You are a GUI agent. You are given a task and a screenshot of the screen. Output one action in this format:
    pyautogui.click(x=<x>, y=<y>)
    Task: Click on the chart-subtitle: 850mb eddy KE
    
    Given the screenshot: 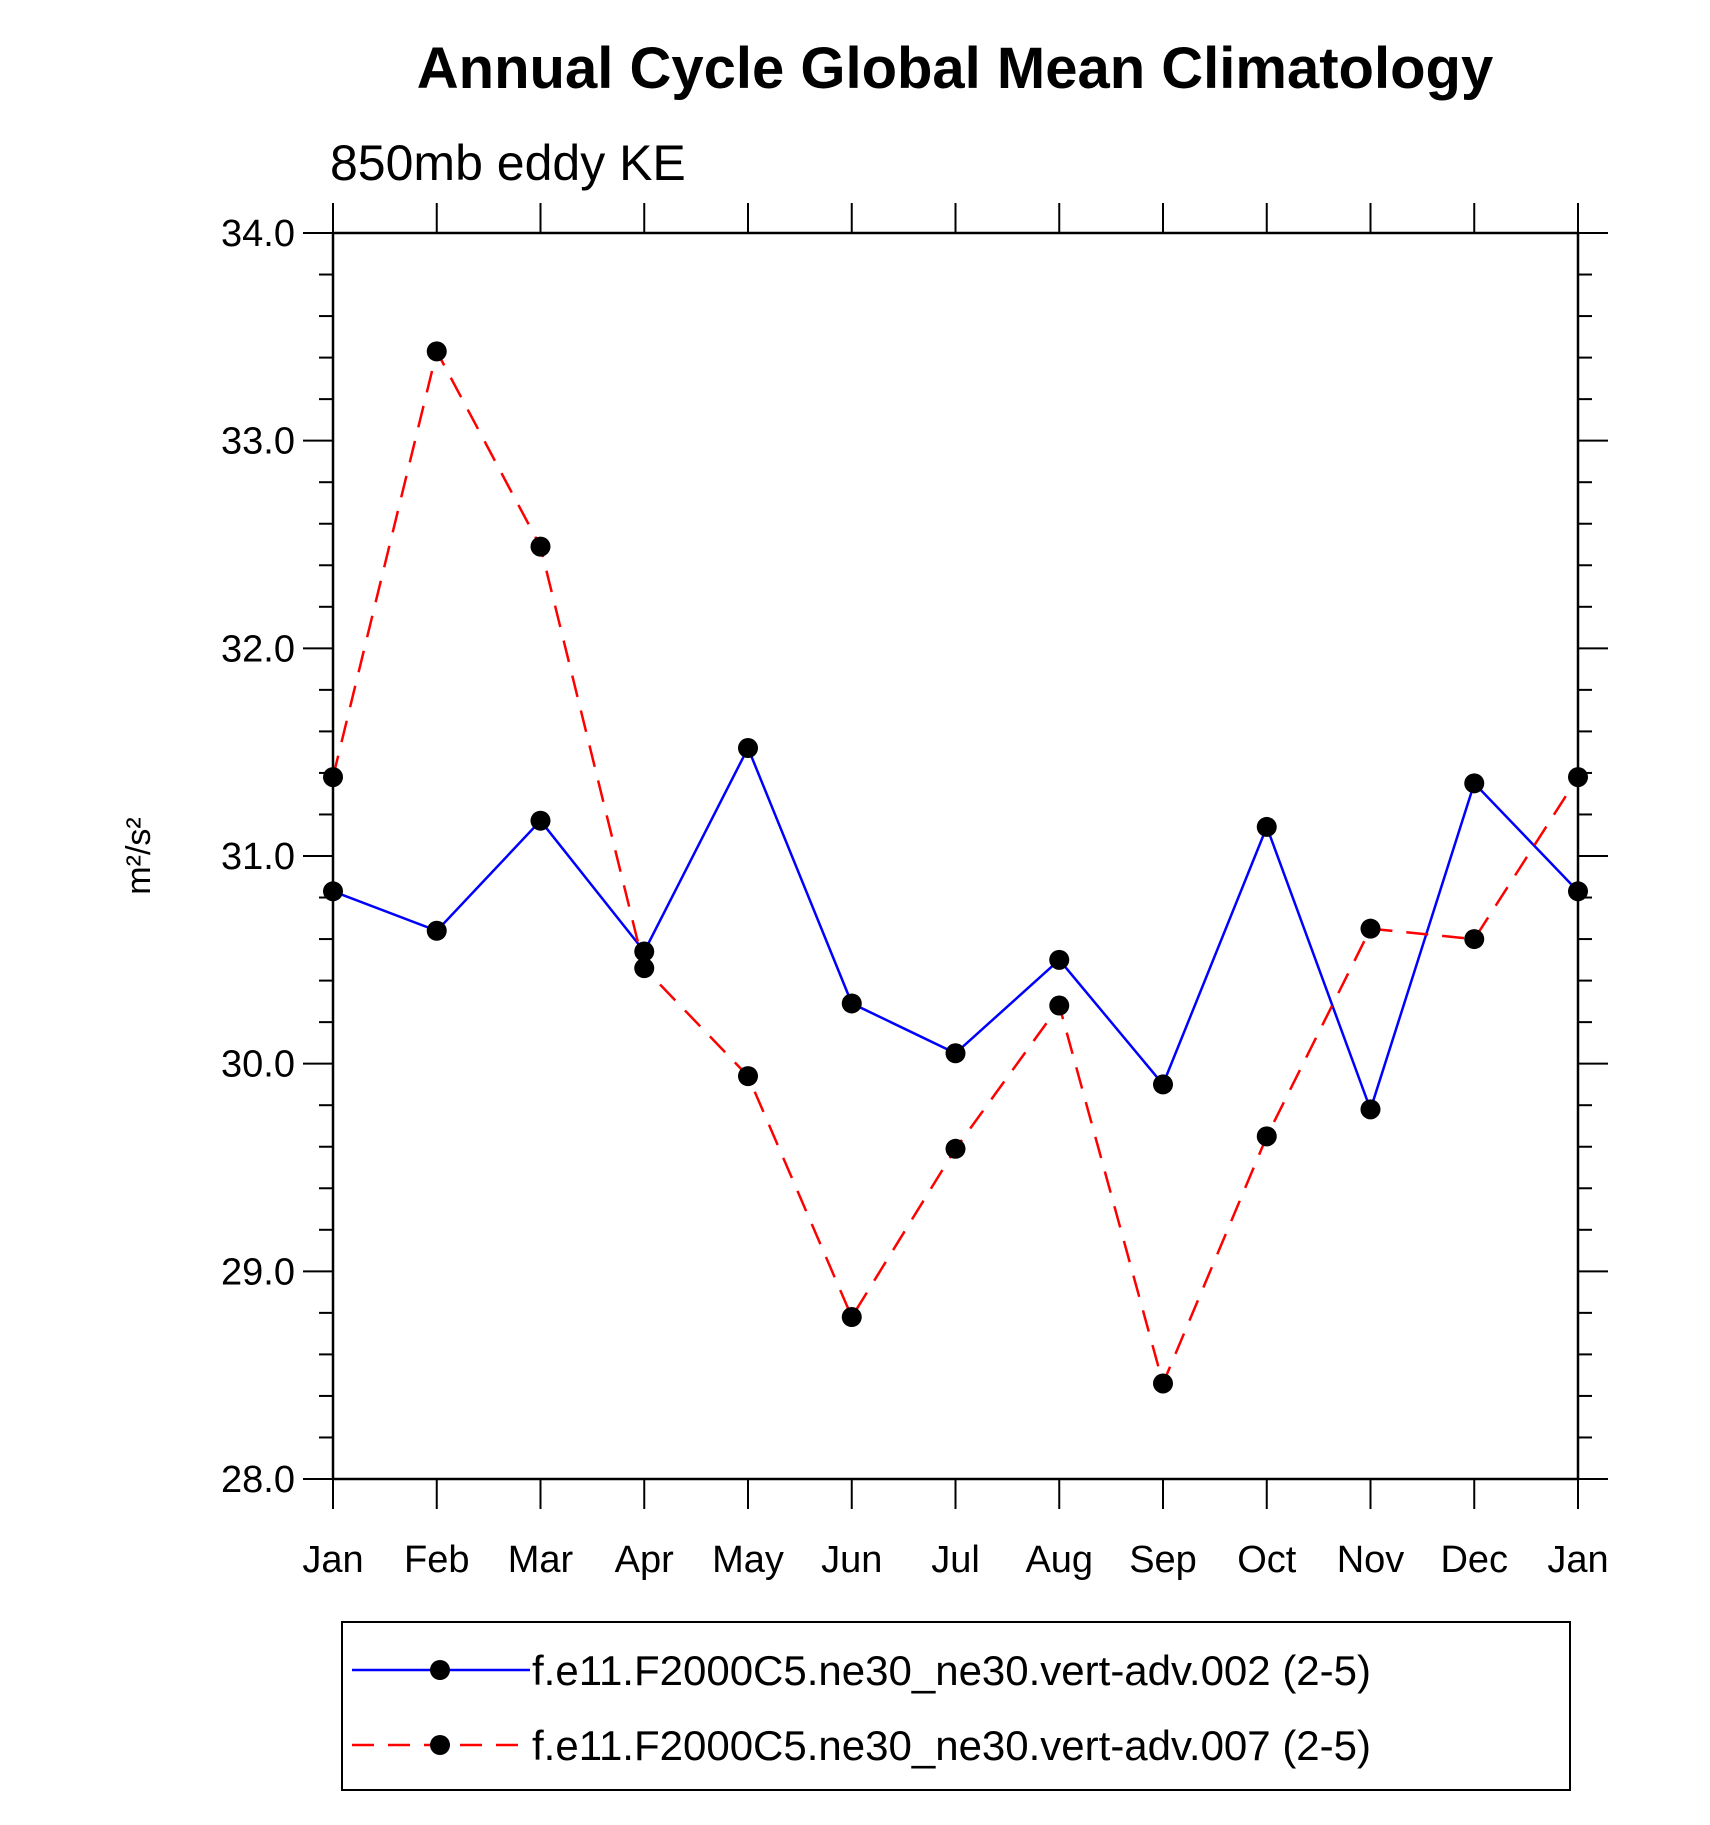 What is the action you would take?
    pyautogui.click(x=508, y=163)
    